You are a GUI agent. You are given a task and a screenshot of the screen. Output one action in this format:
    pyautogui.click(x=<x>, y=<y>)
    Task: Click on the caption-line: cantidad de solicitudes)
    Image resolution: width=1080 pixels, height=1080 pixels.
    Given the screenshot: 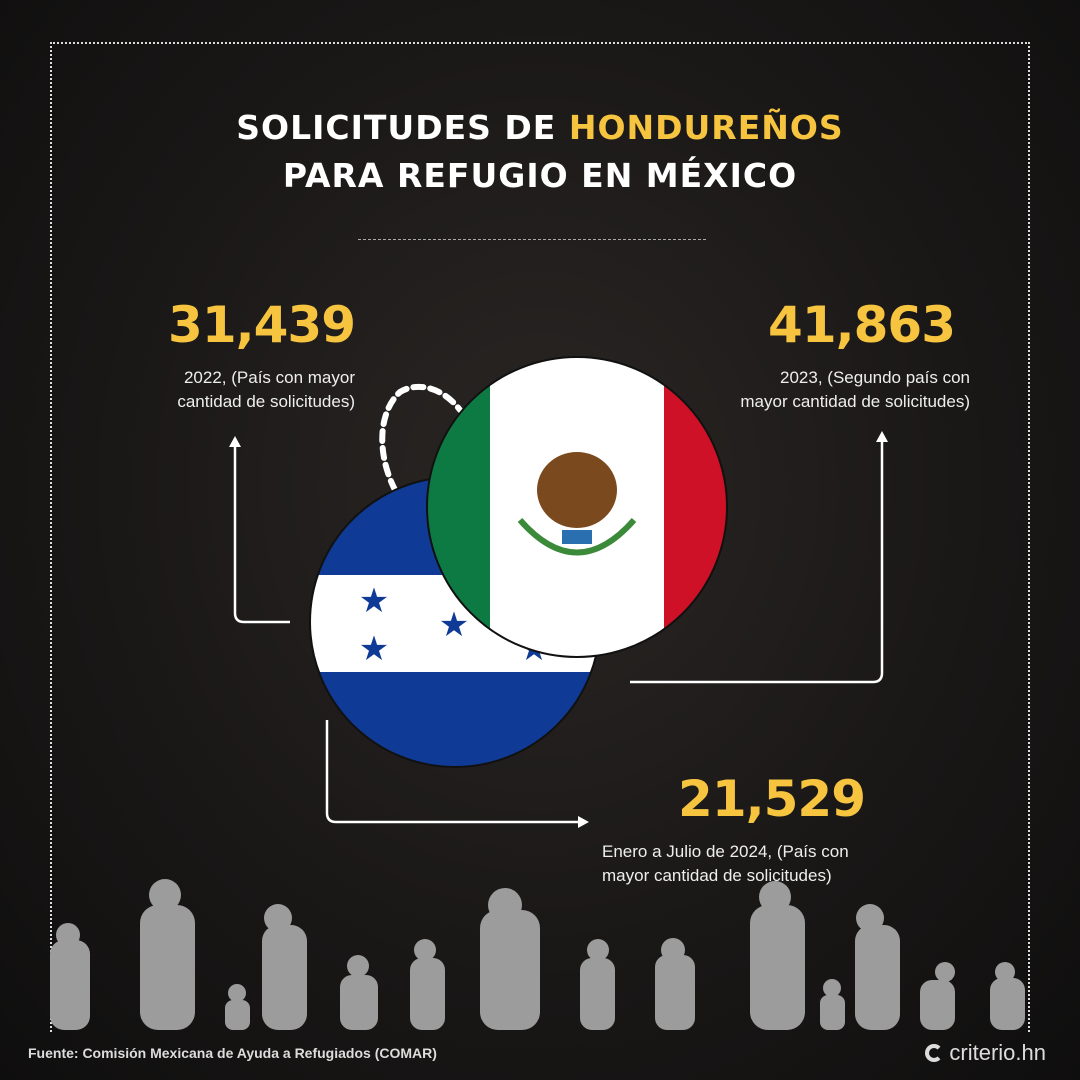 What is the action you would take?
    pyautogui.click(x=266, y=401)
    